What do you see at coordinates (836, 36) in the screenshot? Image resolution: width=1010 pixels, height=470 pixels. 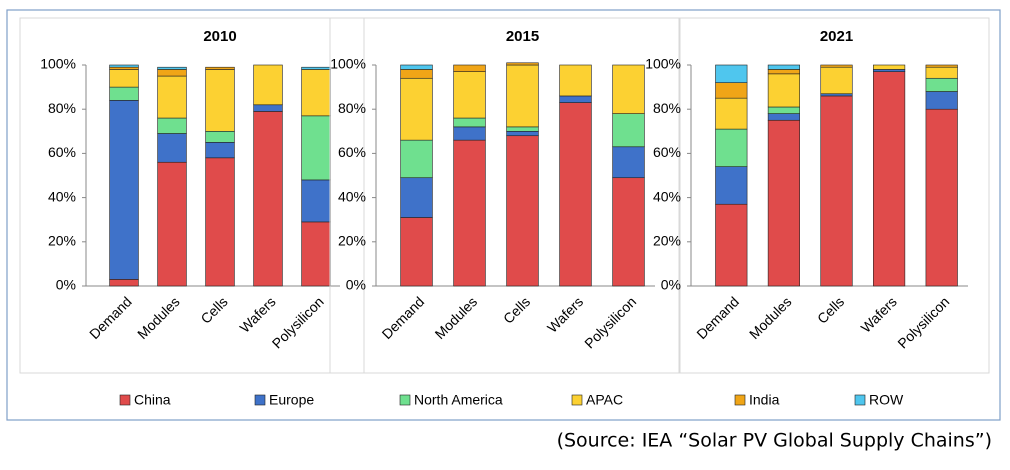 I see `panel-title: 2021` at bounding box center [836, 36].